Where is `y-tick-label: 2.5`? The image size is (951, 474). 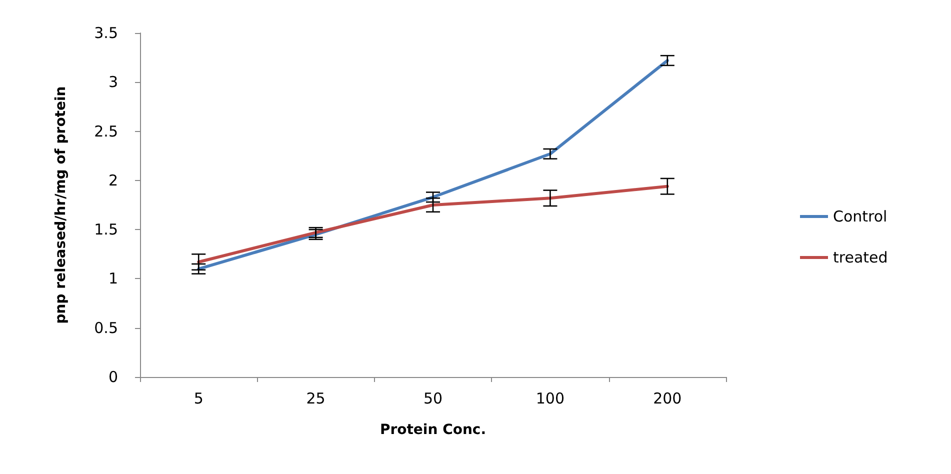
y-tick-label: 2.5 is located at coordinates (106, 131).